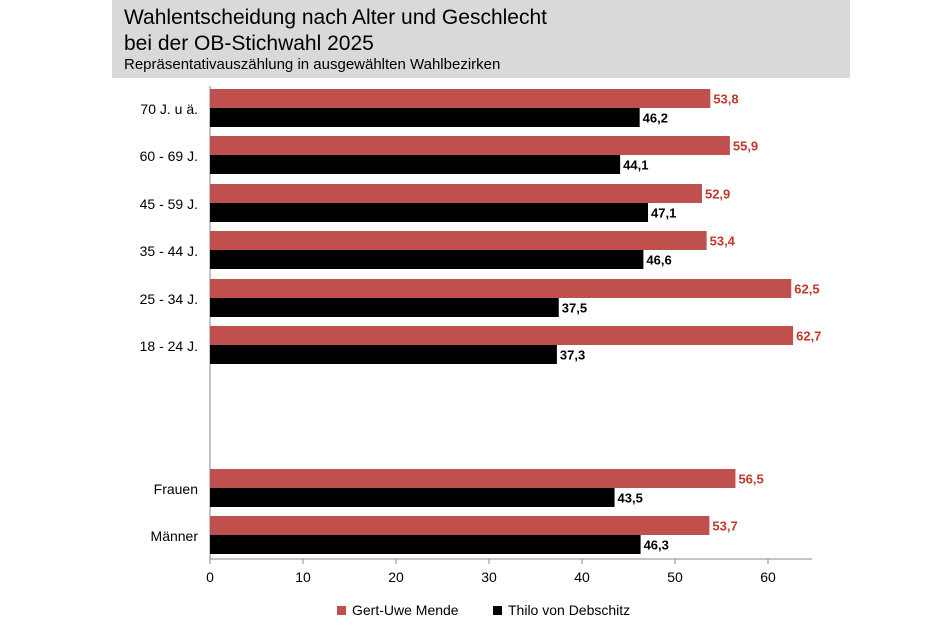 Image resolution: width=940 pixels, height=627 pixels. I want to click on legend-swatch-debschitz, so click(497, 610).